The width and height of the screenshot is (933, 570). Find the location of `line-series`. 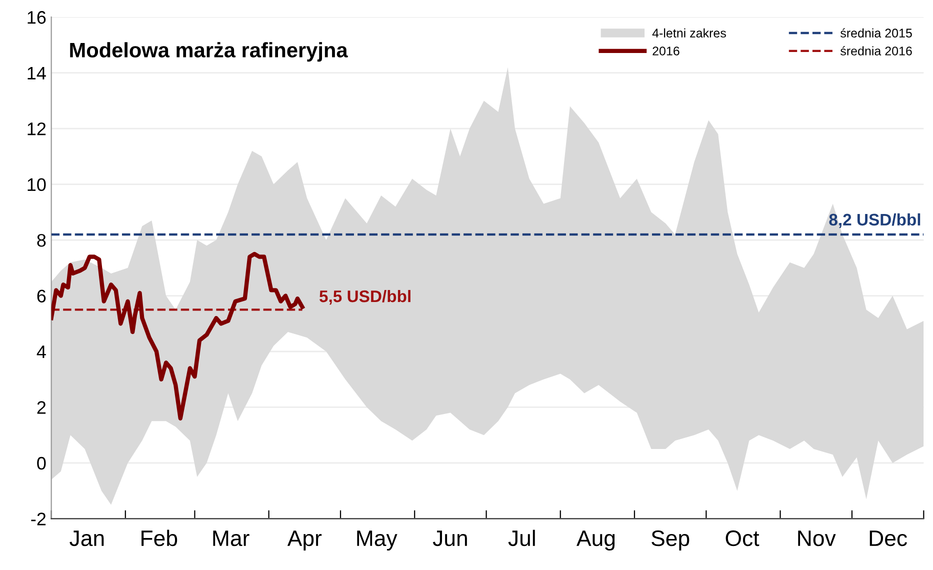

line-series is located at coordinates (177, 336).